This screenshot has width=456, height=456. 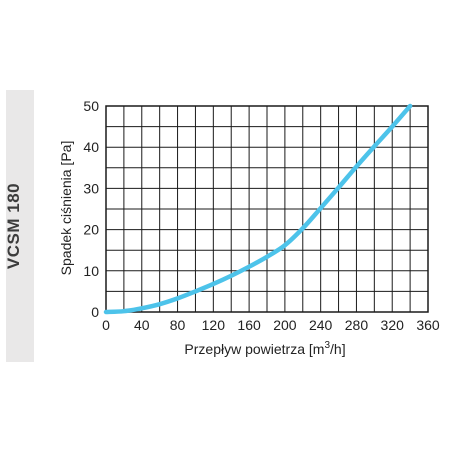 I want to click on x-axis-title-tail: /h], so click(x=338, y=349).